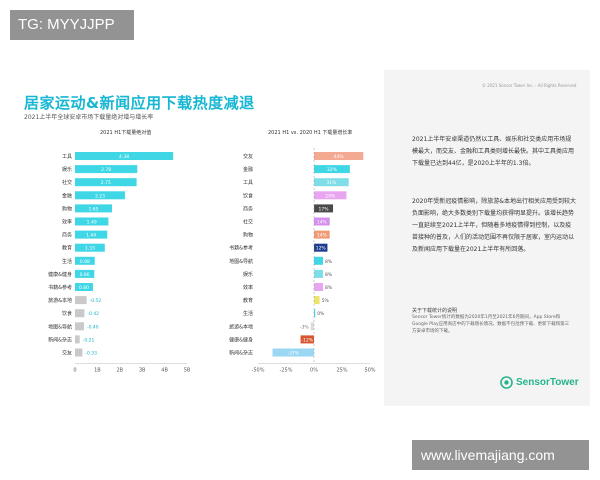 Image resolution: width=600 pixels, height=480 pixels. Describe the element at coordinates (125, 132) in the screenshot. I see `chart1-title: 2021 H1下载量绝对值` at that location.